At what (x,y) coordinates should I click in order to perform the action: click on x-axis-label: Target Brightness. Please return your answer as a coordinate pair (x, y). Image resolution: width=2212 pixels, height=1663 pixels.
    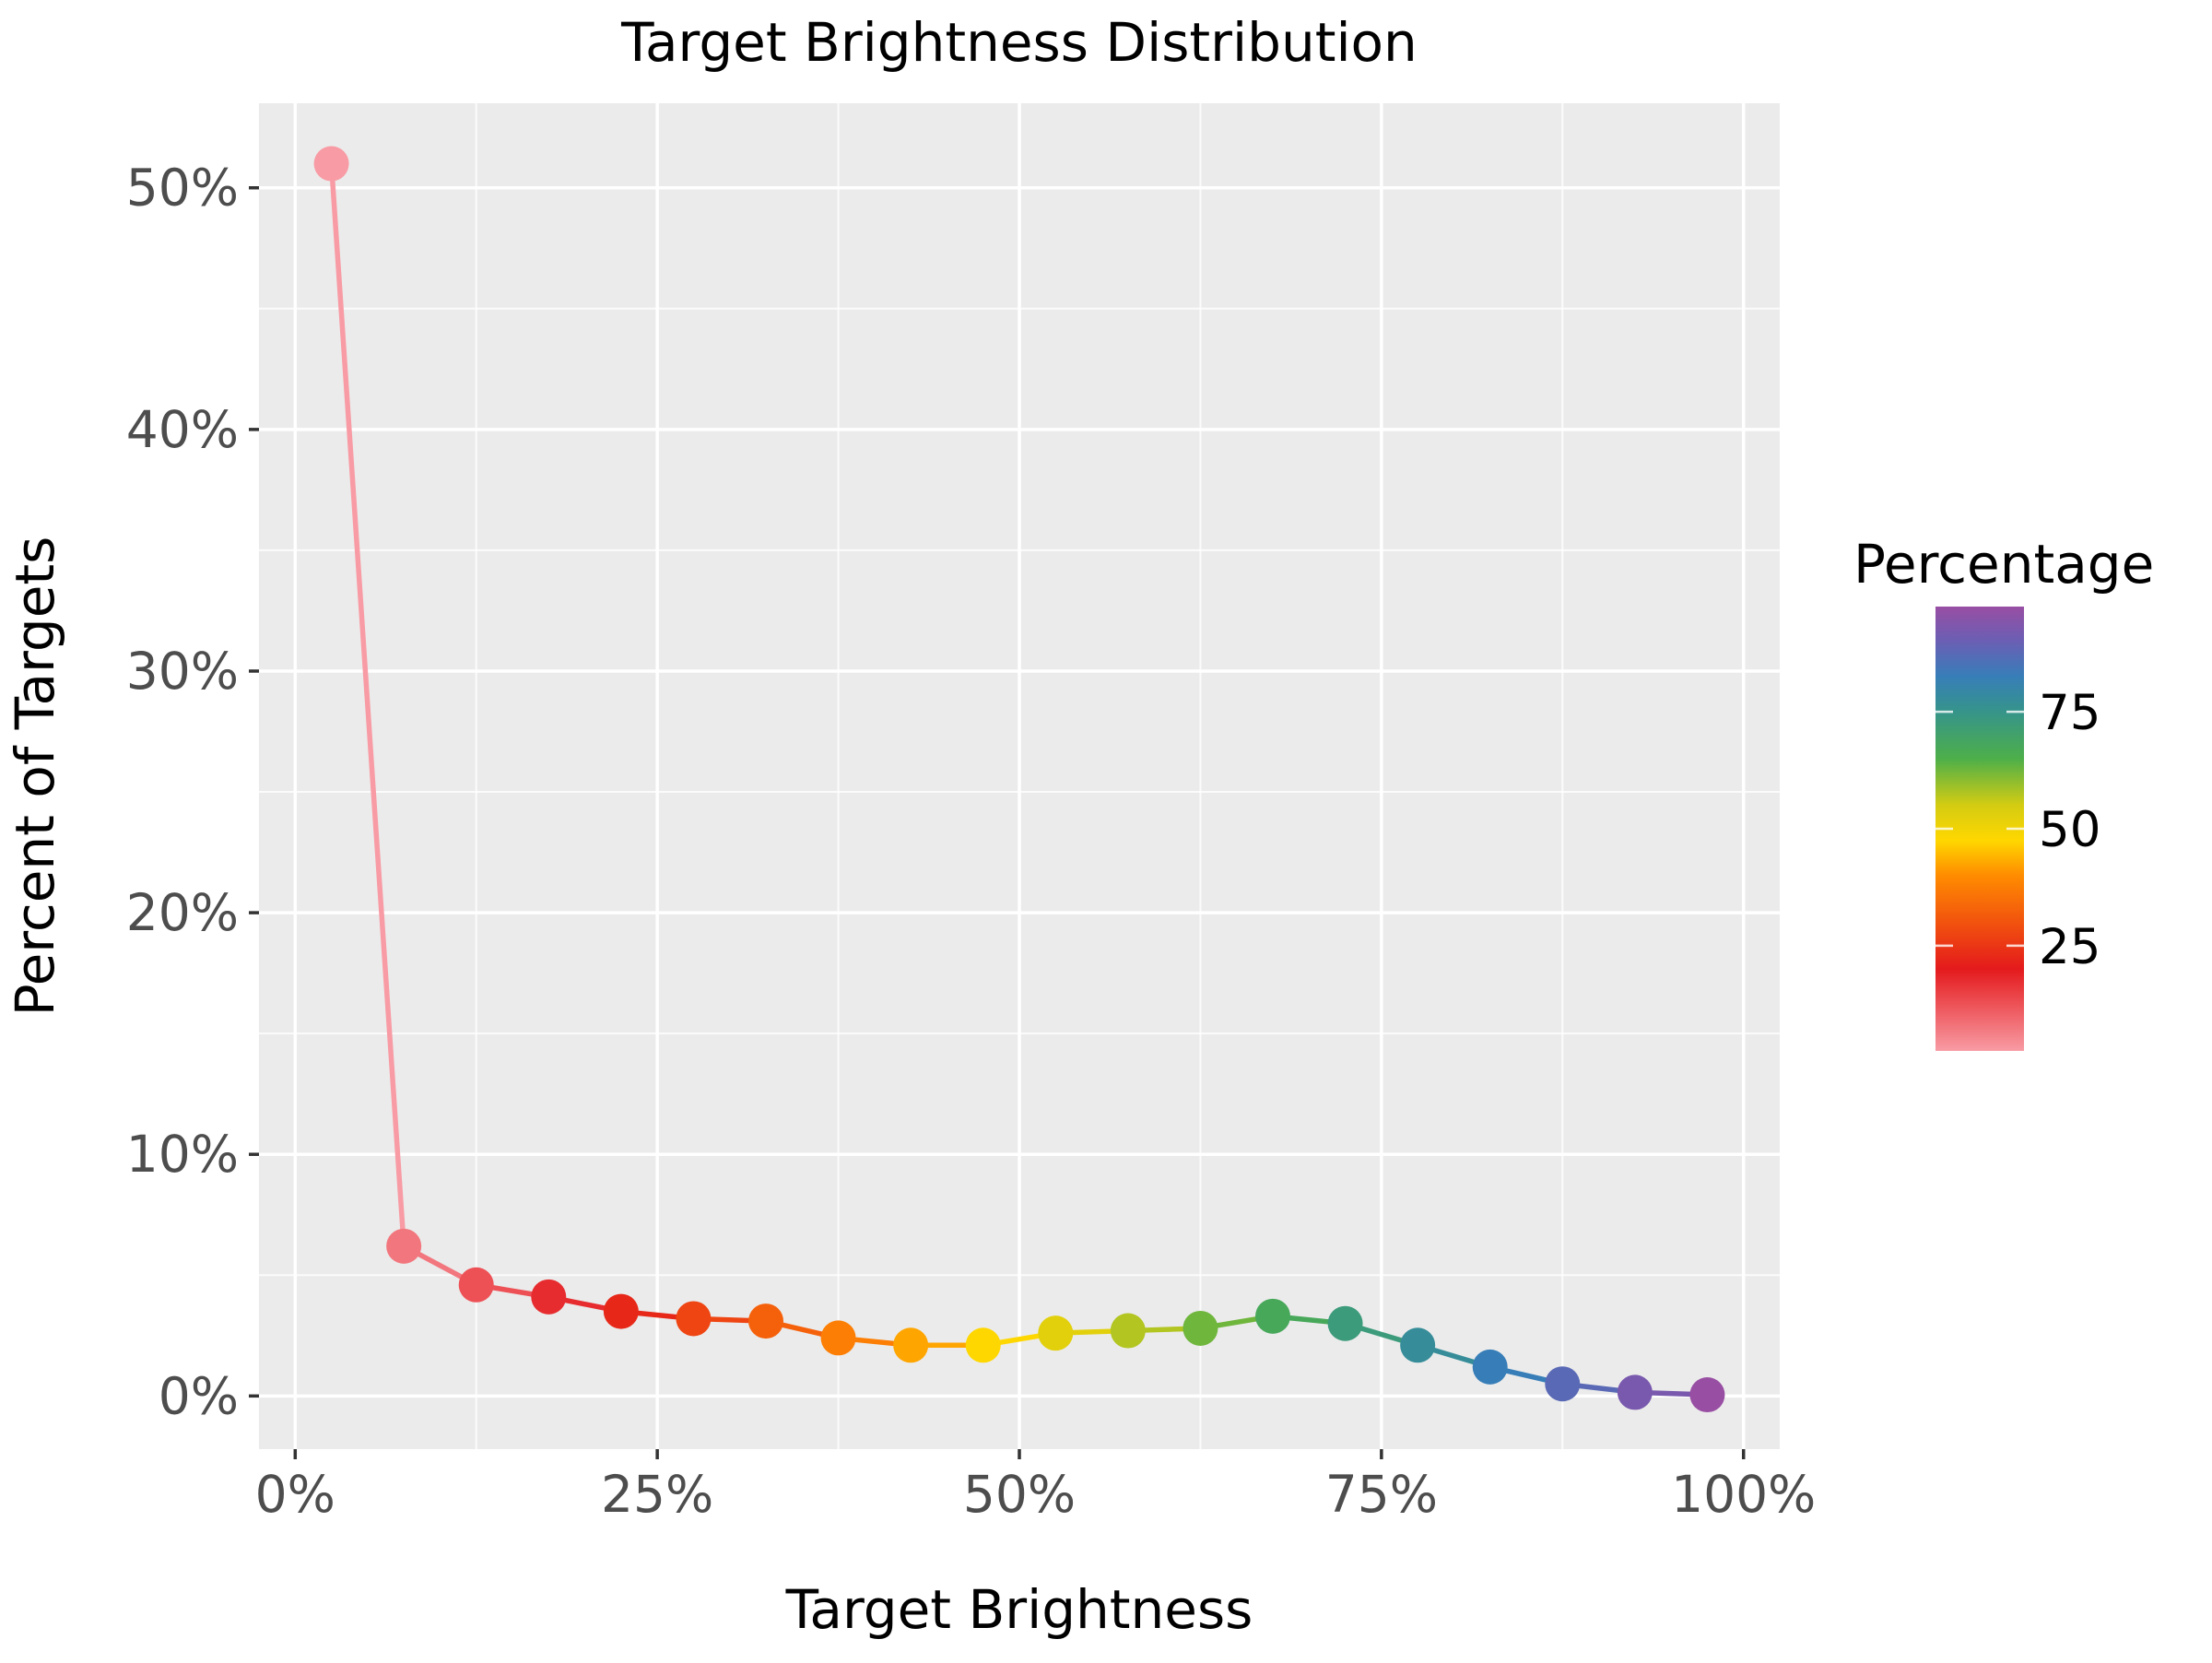
    Looking at the image, I should click on (1019, 1609).